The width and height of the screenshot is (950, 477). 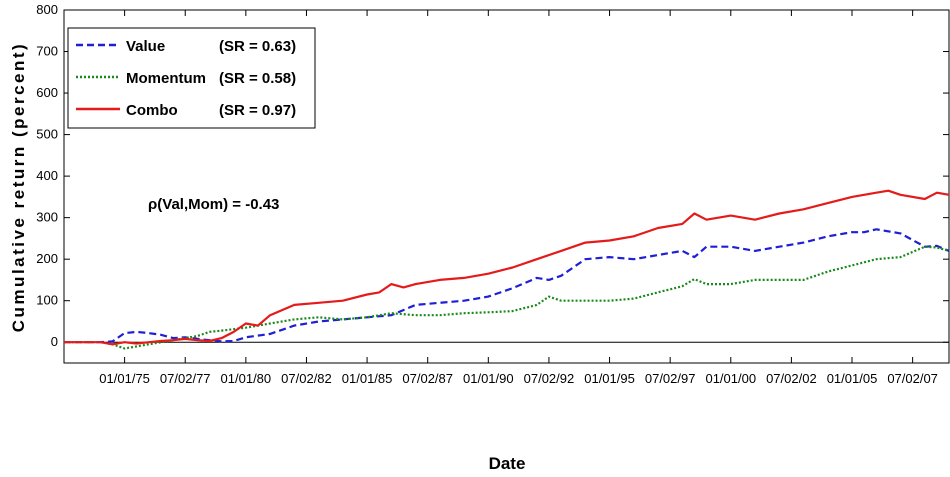 I want to click on x-tick-label: 01/01/00, so click(x=730, y=378).